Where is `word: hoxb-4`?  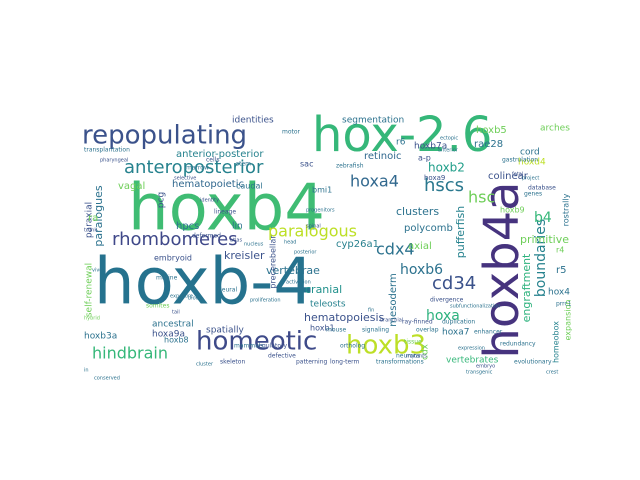
word: hoxb-4 is located at coordinates (204, 283).